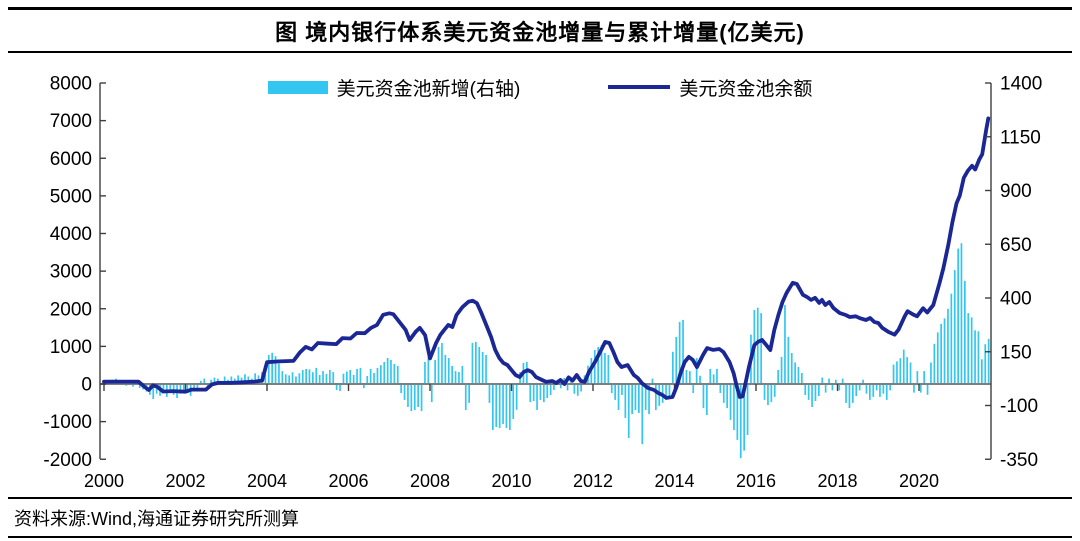 This screenshot has width=1080, height=541. Describe the element at coordinates (540, 498) in the screenshot. I see `source-divider-rule` at that location.